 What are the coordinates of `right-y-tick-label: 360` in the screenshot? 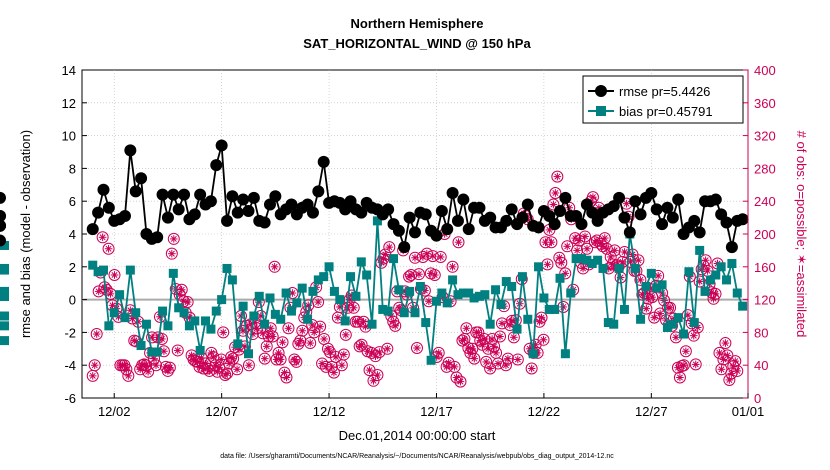 It's located at (765, 103).